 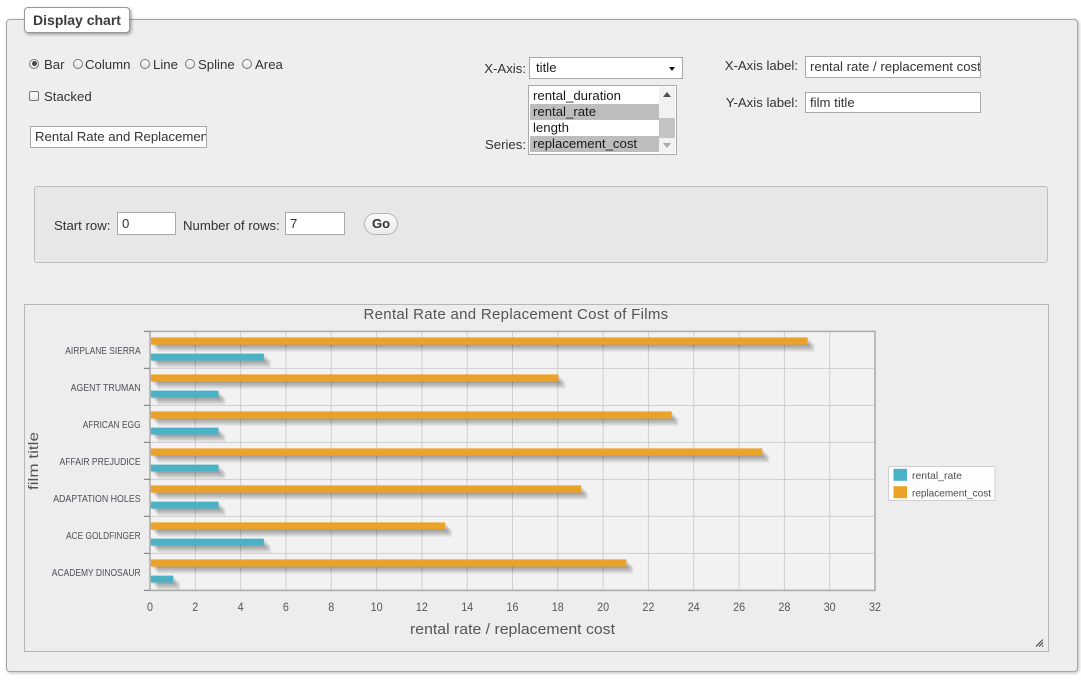 I want to click on svg-text: 6, so click(x=286, y=608).